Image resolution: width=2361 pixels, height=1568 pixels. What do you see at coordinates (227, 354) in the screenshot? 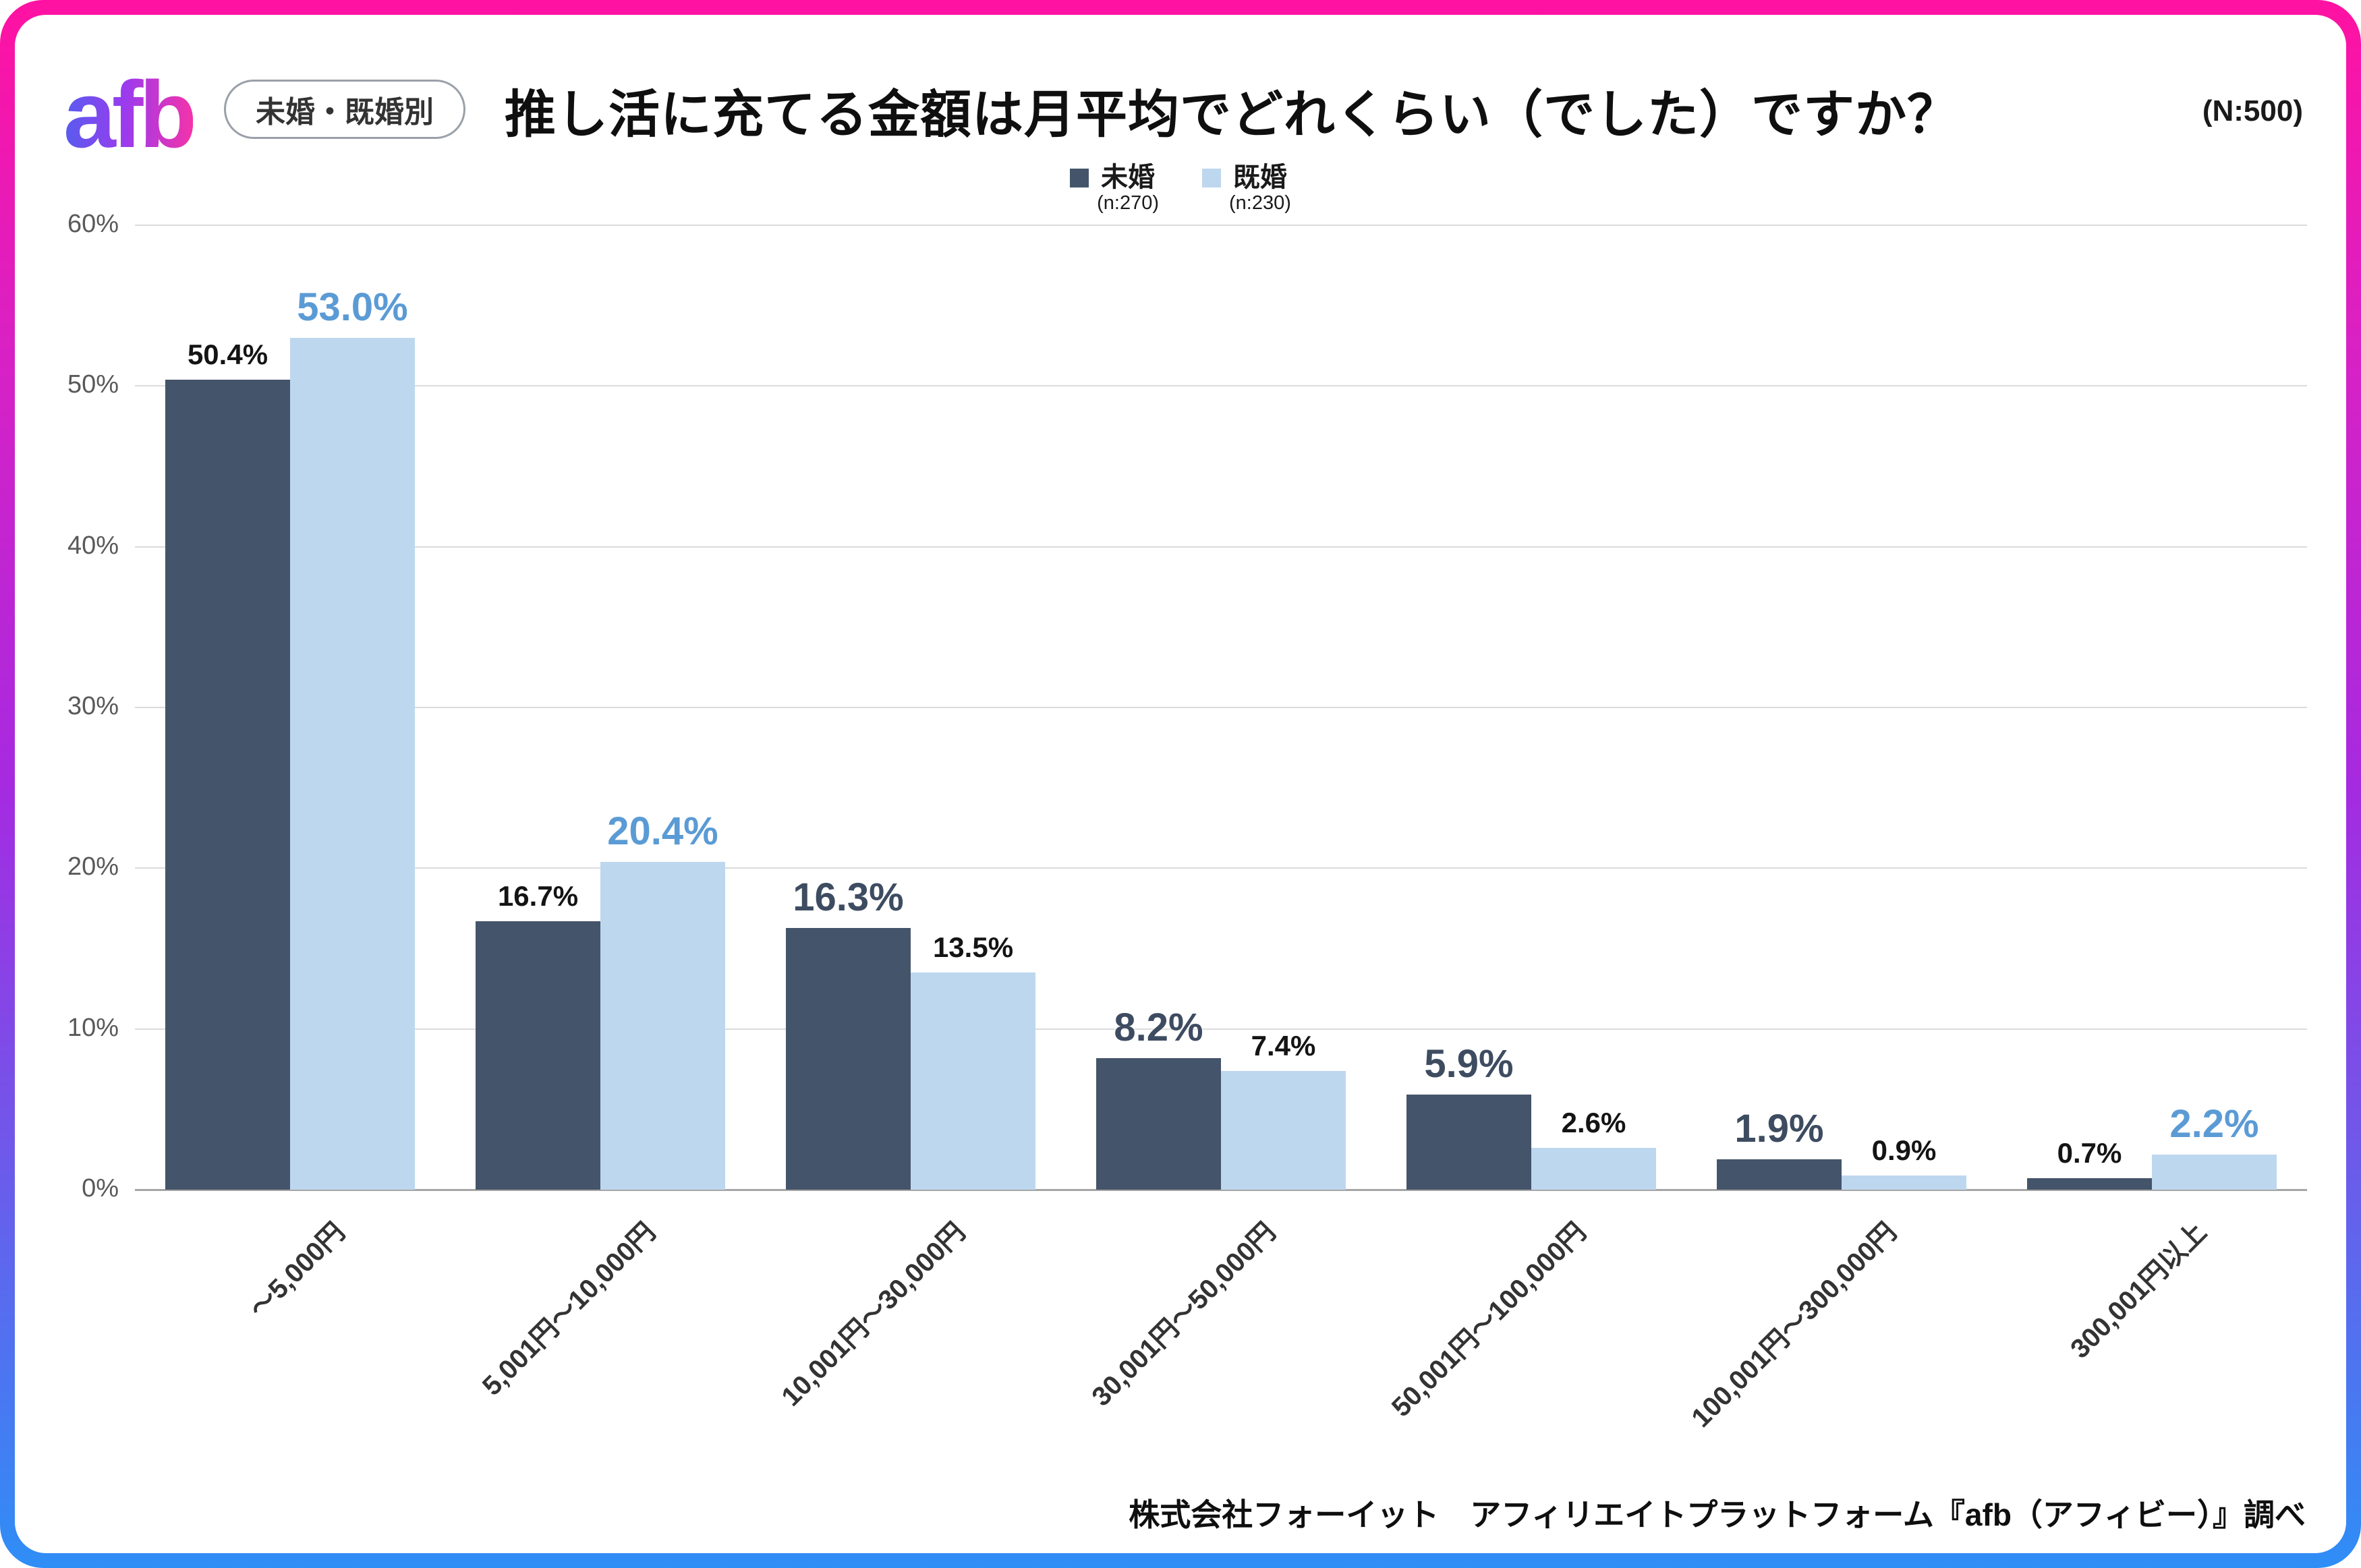
I see `bar-value-label: 50.4%` at bounding box center [227, 354].